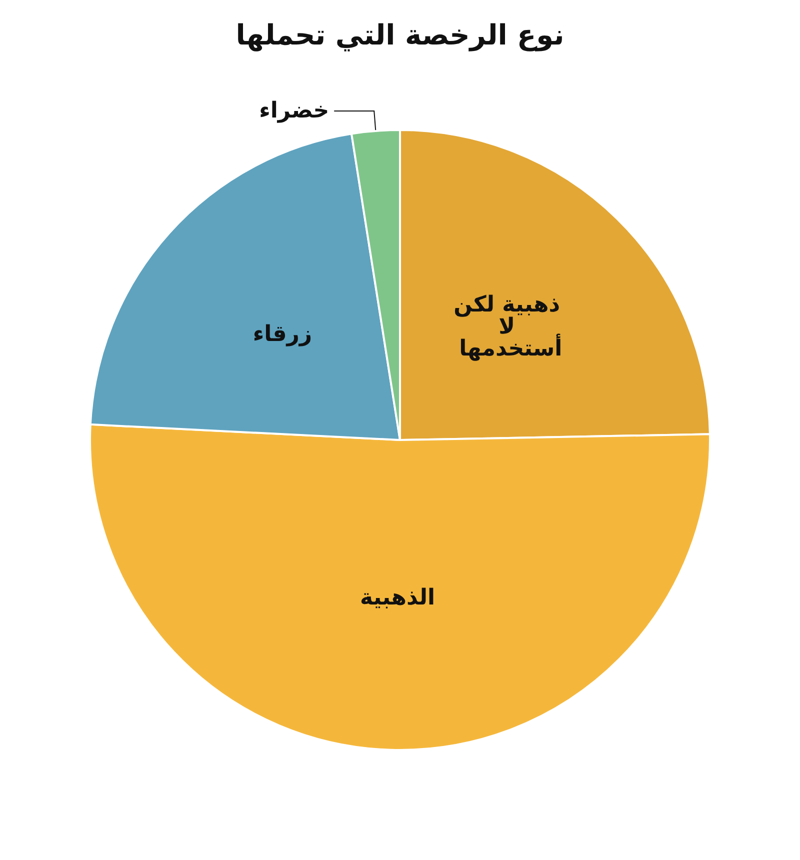 The width and height of the screenshot is (800, 860). Describe the element at coordinates (400, 35) in the screenshot. I see `chart-title: نوع الرخصة التي تحملها` at that location.